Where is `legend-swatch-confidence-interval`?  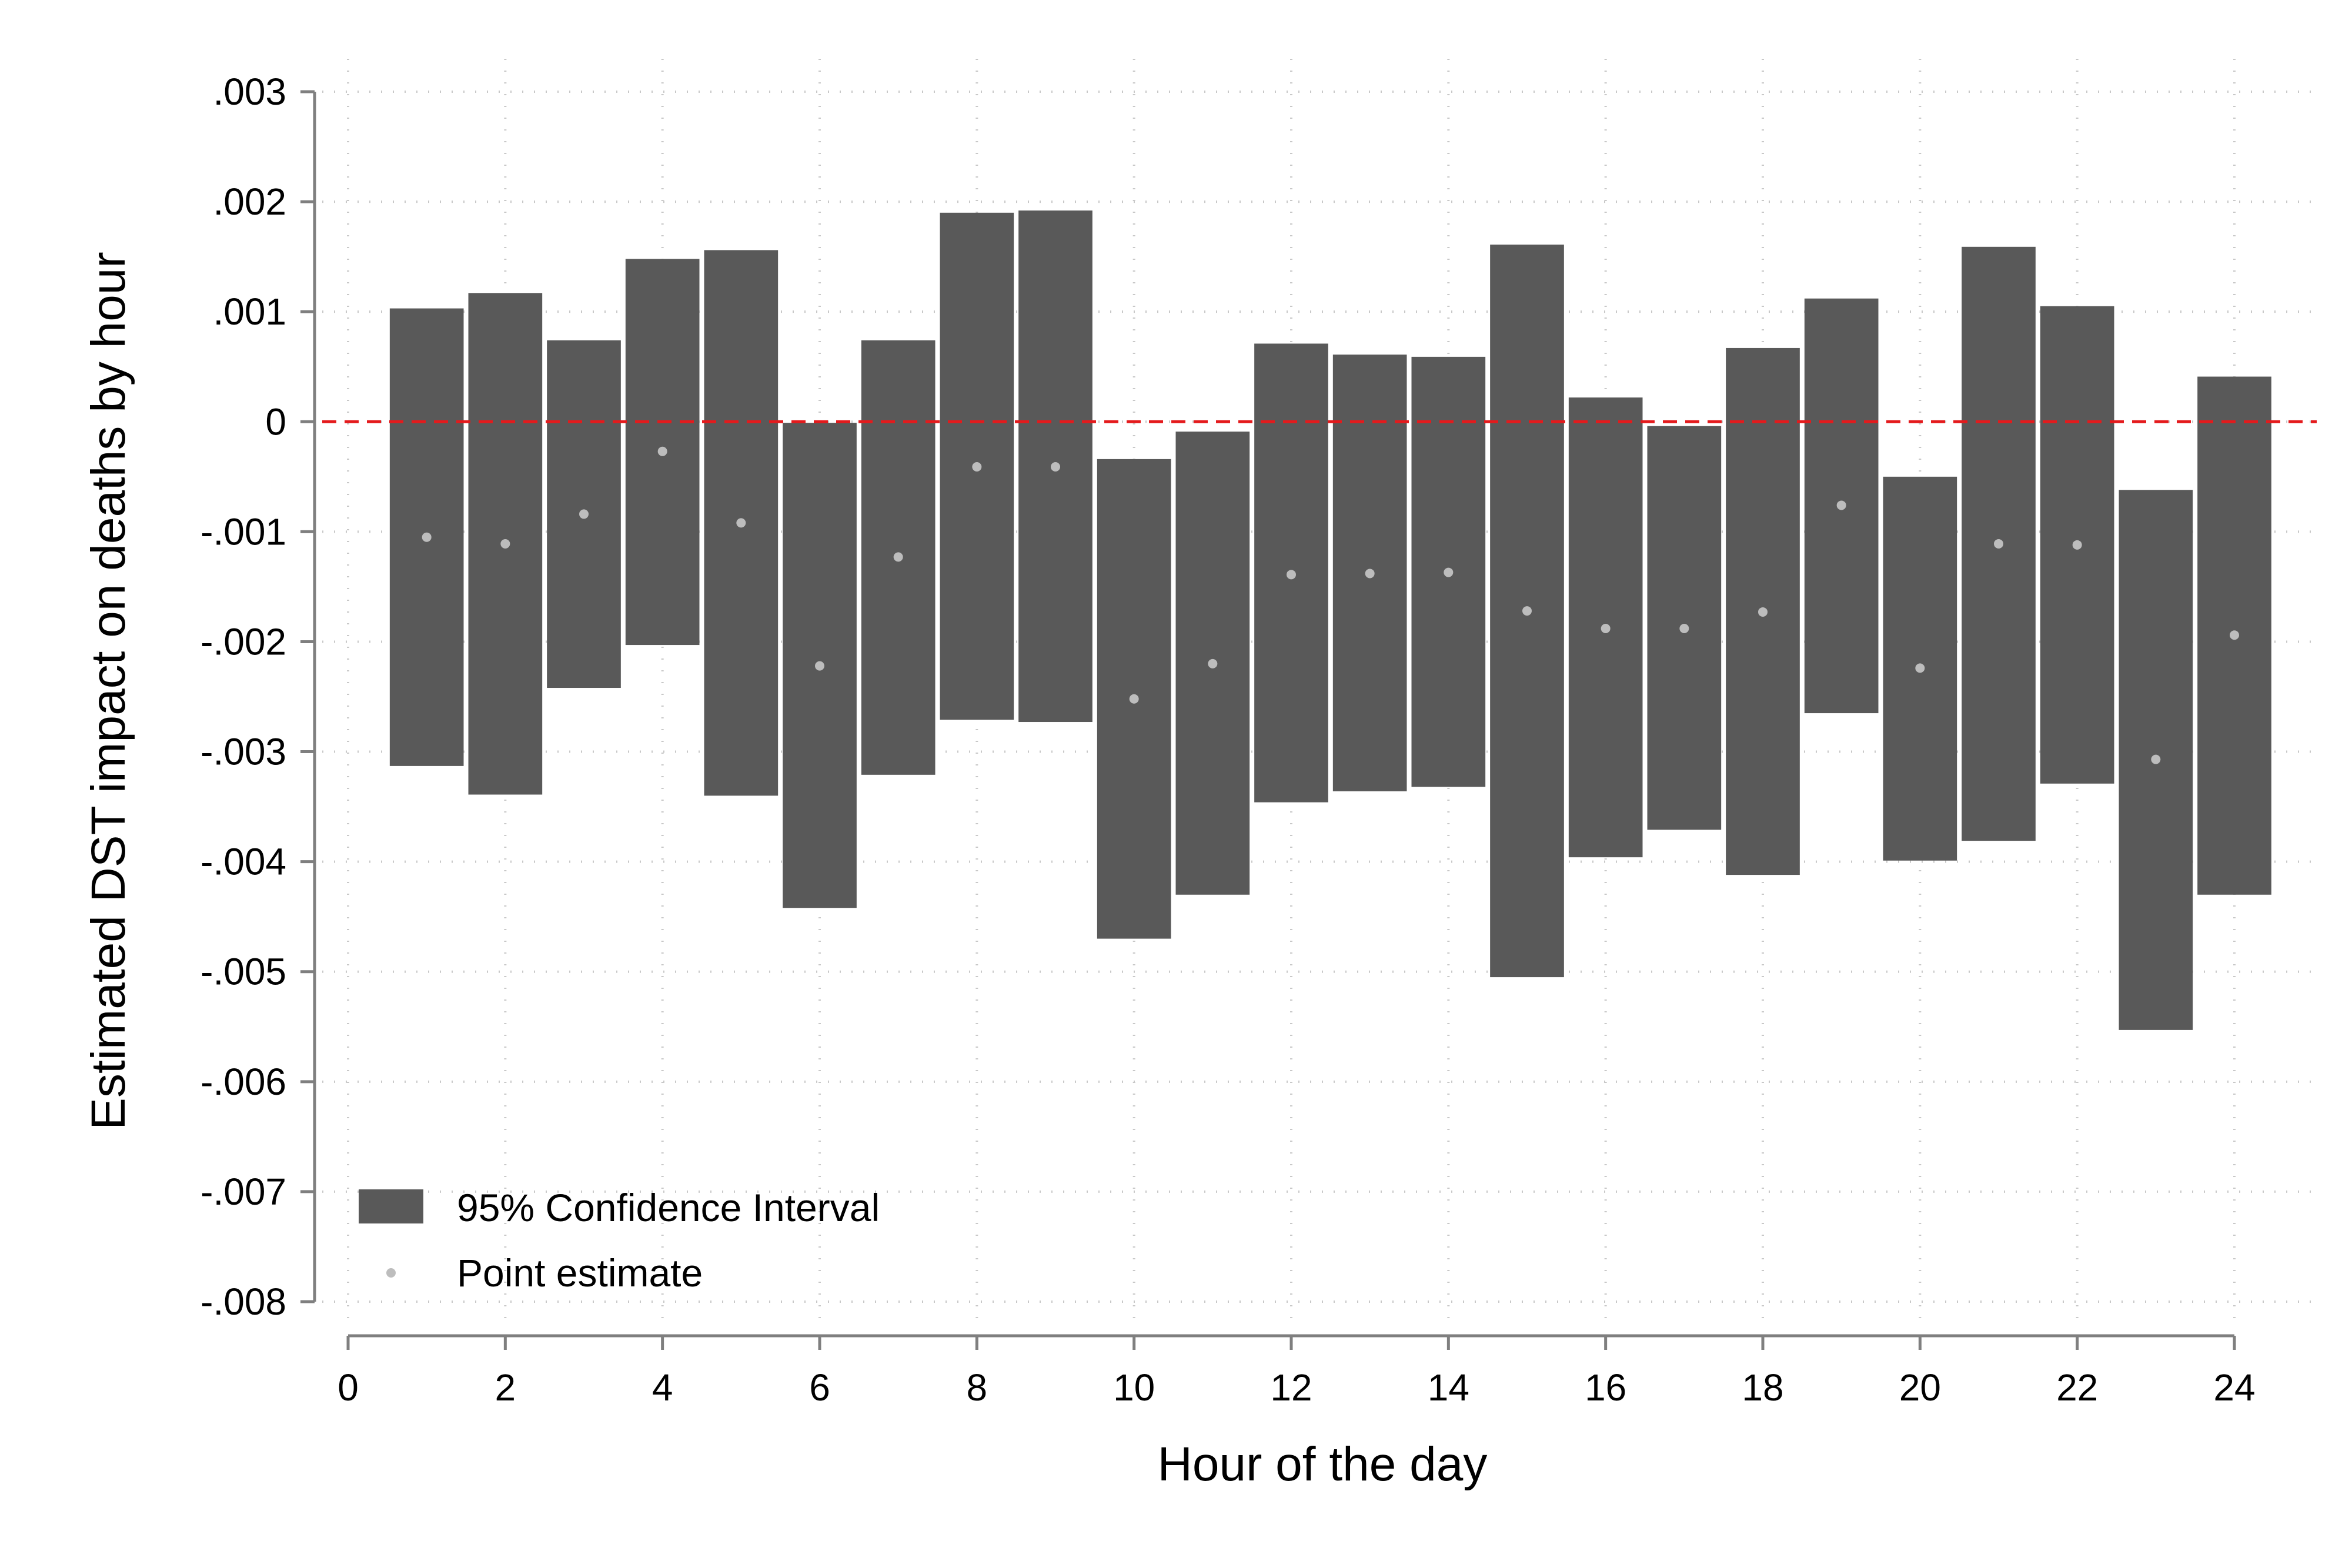
legend-swatch-confidence-interval is located at coordinates (391, 1206).